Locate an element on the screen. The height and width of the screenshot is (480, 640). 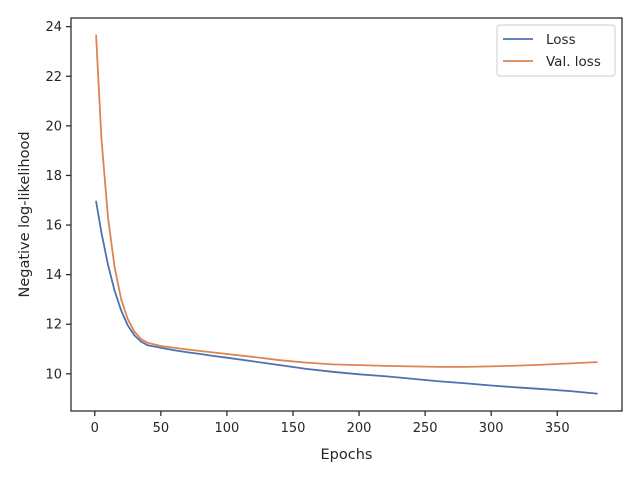
x-tick-label: 200 is located at coordinates (359, 428).